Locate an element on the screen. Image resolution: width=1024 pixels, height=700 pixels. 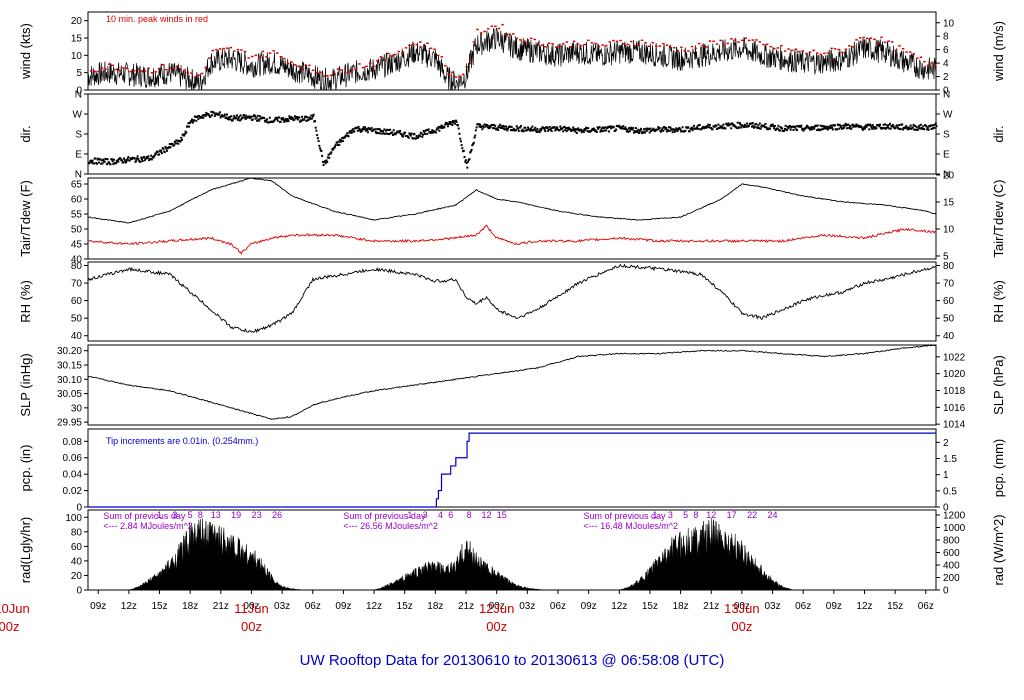
rad-top-label: 8 is located at coordinates (695, 515).